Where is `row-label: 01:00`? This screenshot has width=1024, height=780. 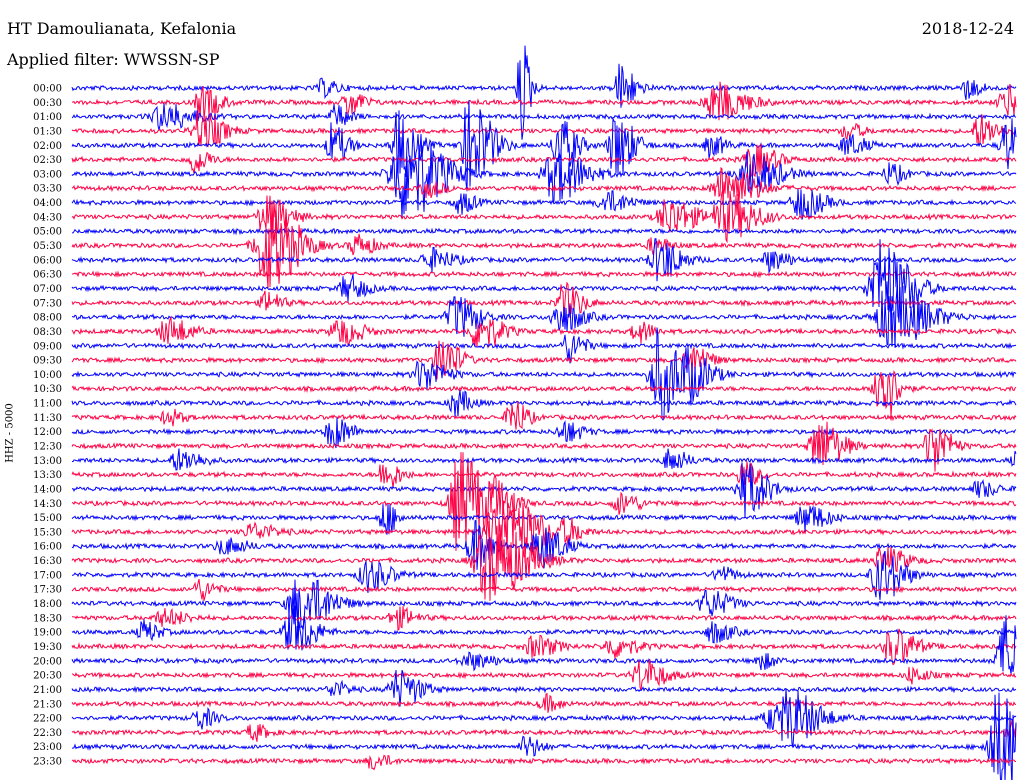
row-label: 01:00 is located at coordinates (47, 117).